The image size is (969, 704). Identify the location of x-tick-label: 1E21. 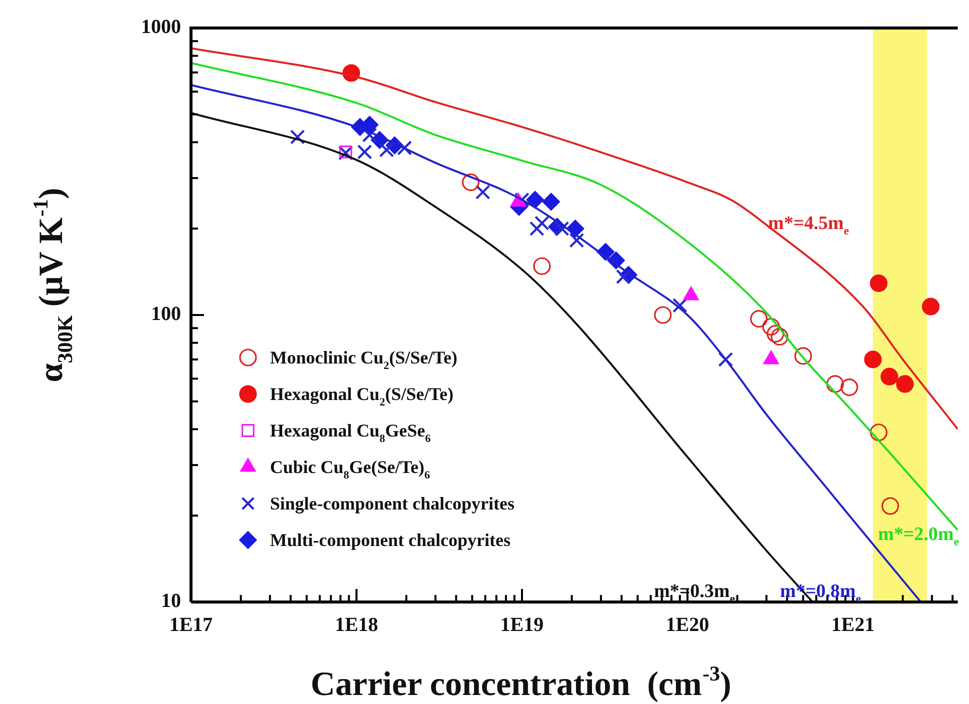
(853, 625).